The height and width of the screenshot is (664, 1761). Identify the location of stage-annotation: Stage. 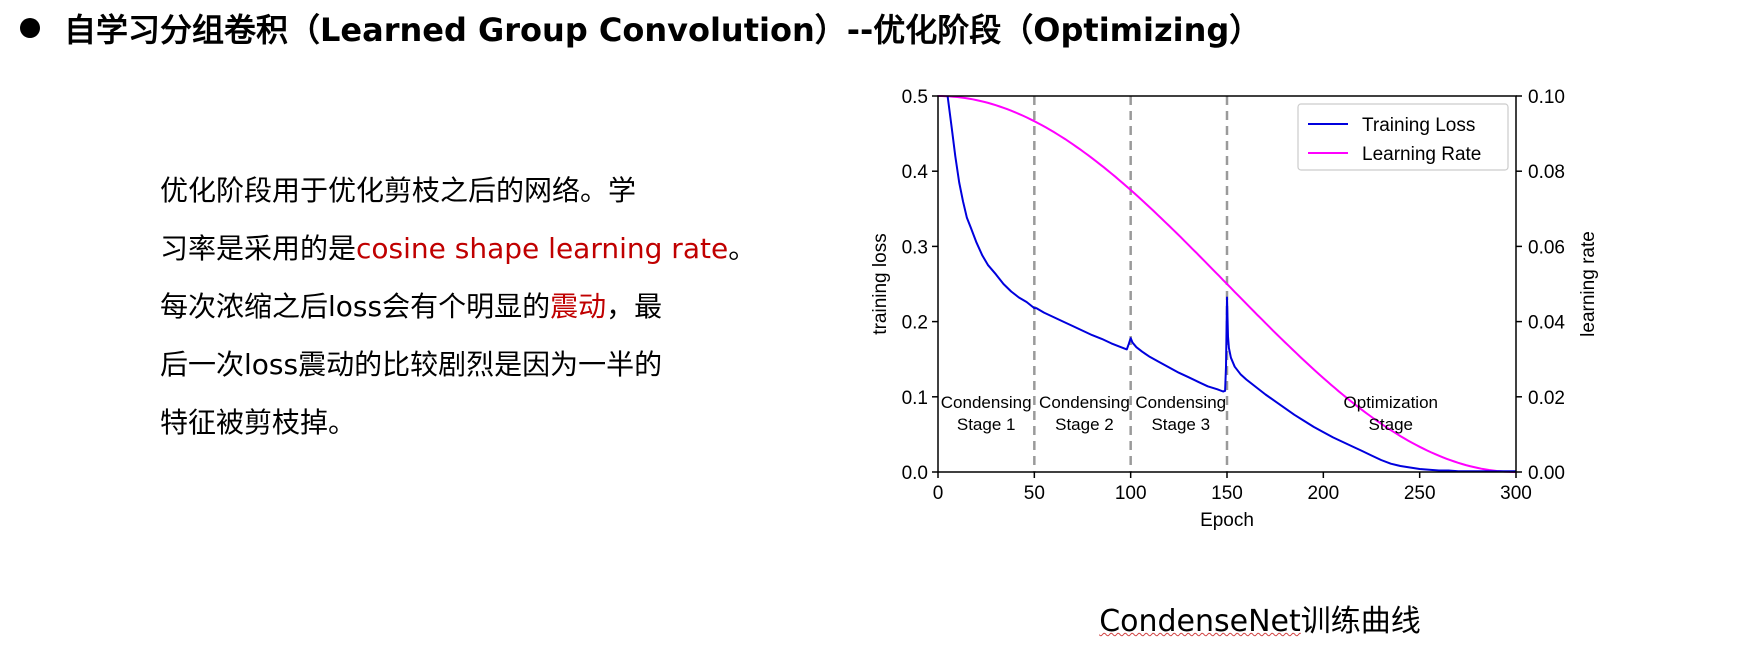
(1391, 424).